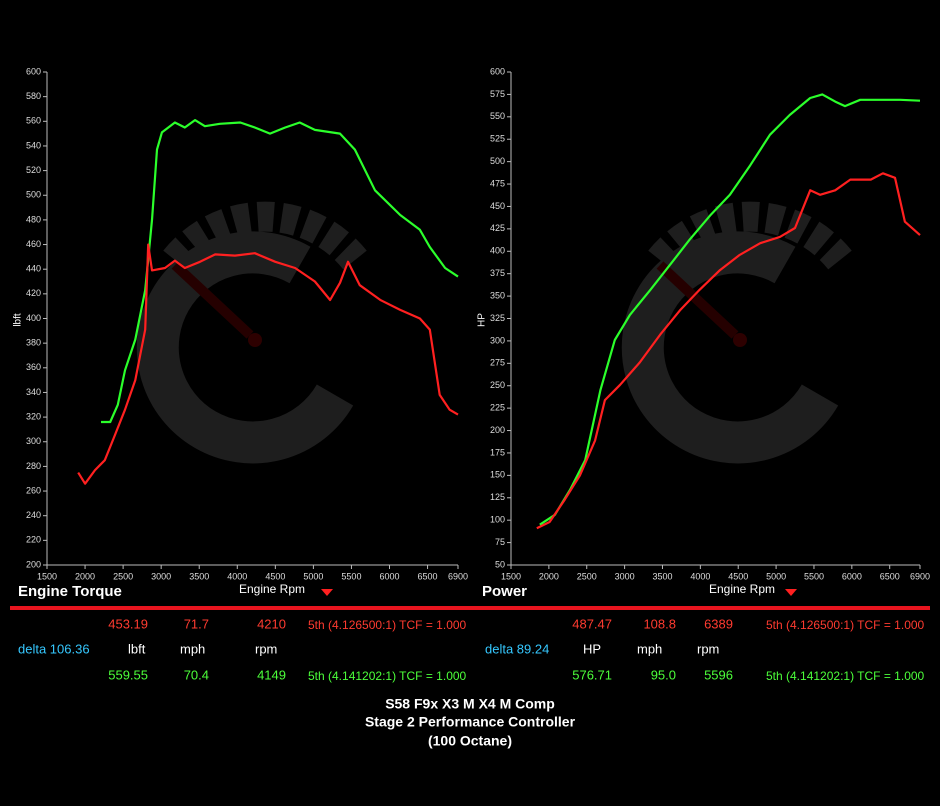  Describe the element at coordinates (549, 576) in the screenshot. I see `x-tick-label: 2000` at that location.